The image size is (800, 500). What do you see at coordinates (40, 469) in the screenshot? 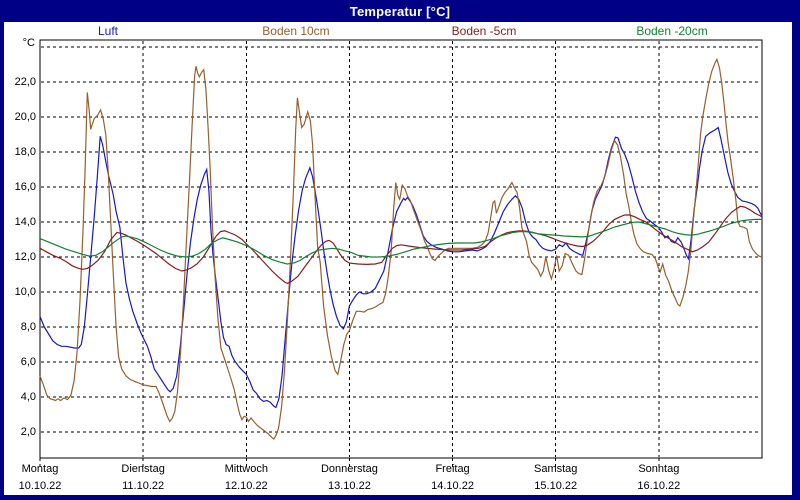
I see `x-day-label-montag: Montag` at bounding box center [40, 469].